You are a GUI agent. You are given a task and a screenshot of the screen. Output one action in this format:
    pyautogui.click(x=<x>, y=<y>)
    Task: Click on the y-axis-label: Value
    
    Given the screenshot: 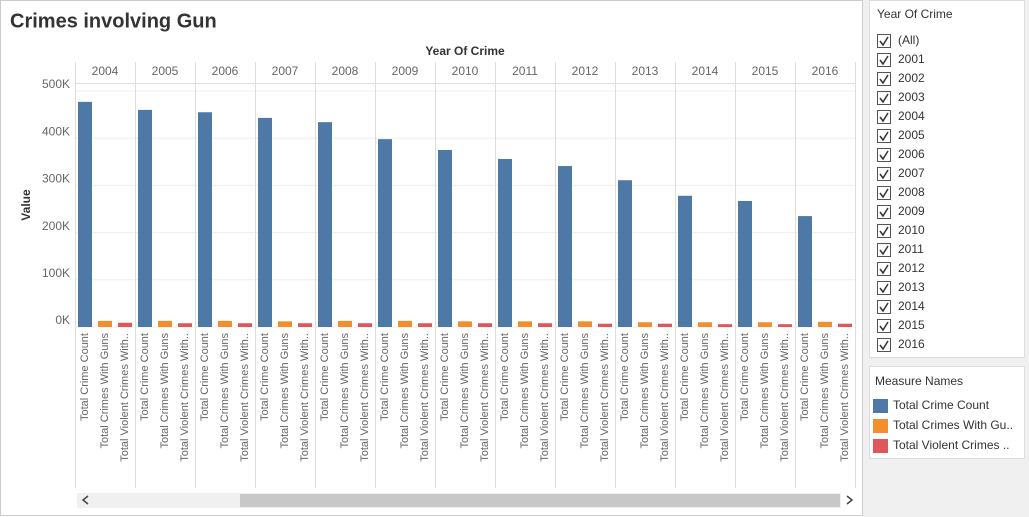 What is the action you would take?
    pyautogui.click(x=26, y=205)
    